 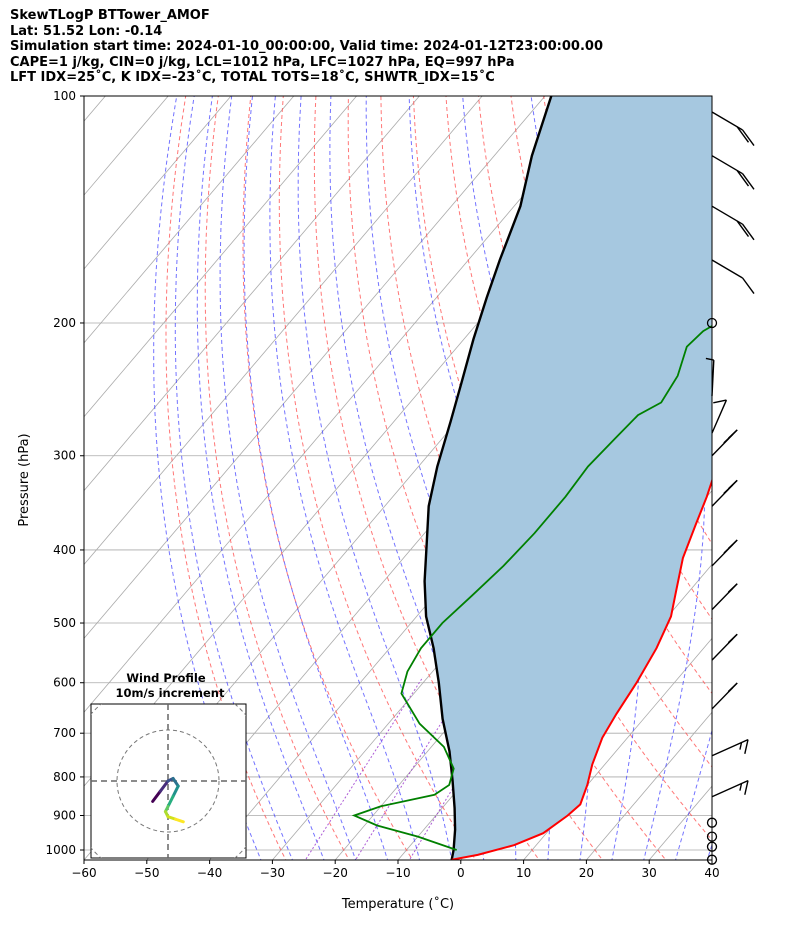 What do you see at coordinates (523, 873) in the screenshot?
I see `x-tick-label: 10` at bounding box center [523, 873].